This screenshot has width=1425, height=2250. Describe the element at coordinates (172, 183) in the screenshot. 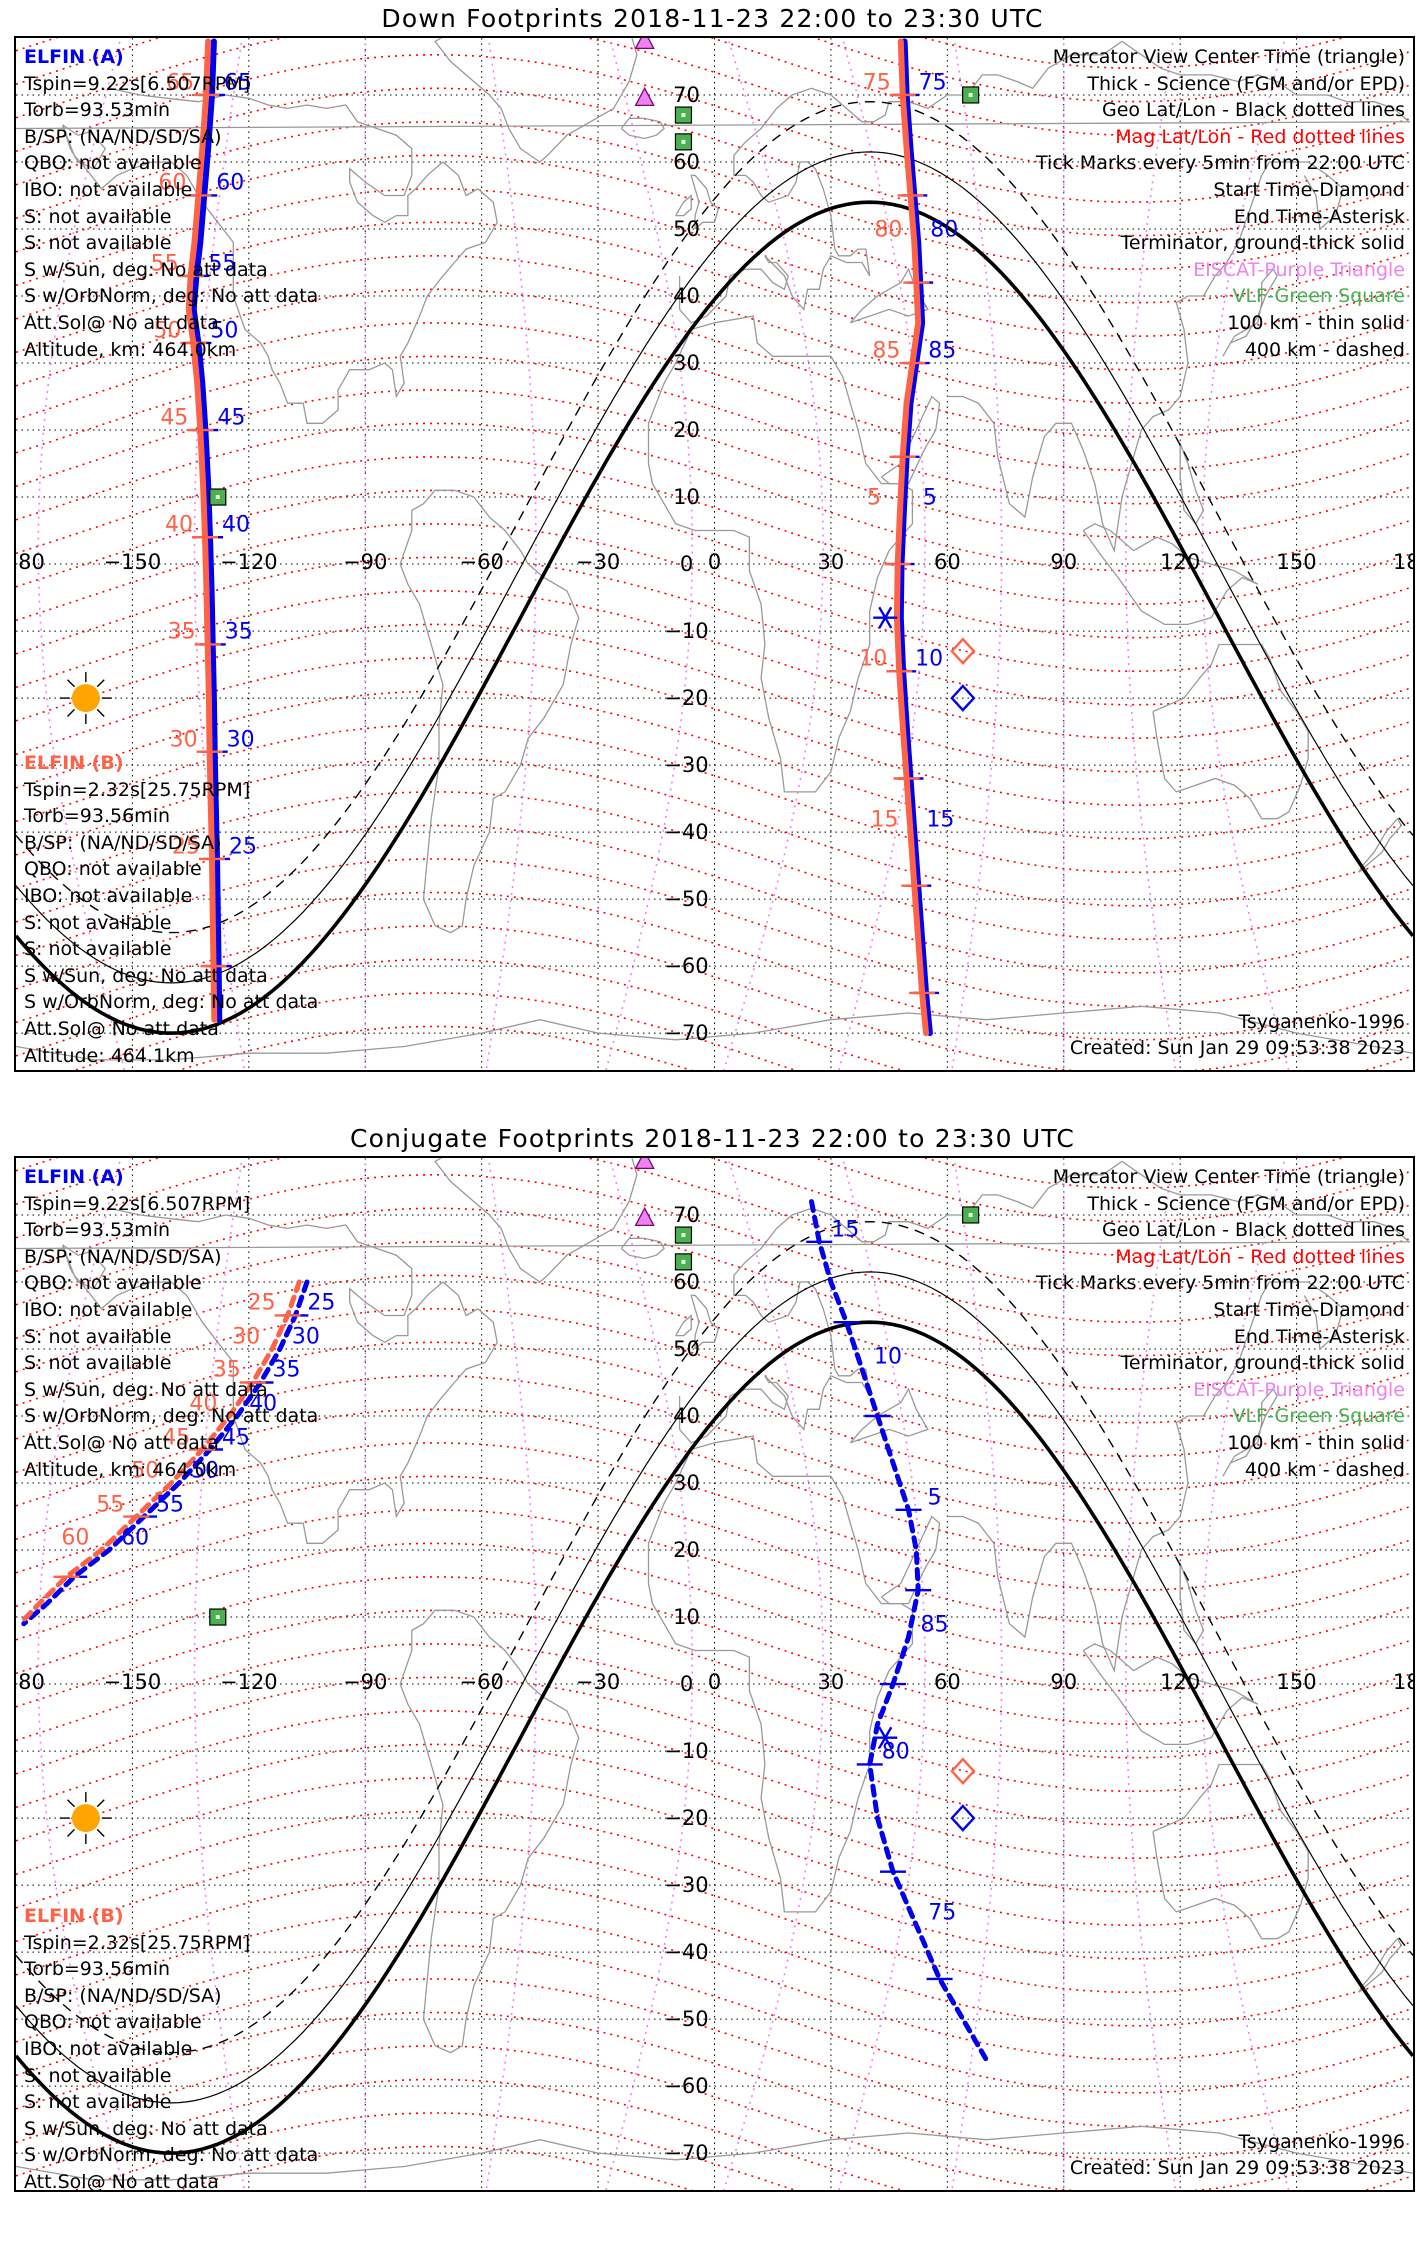

I see `track-minute-label: 60` at that location.